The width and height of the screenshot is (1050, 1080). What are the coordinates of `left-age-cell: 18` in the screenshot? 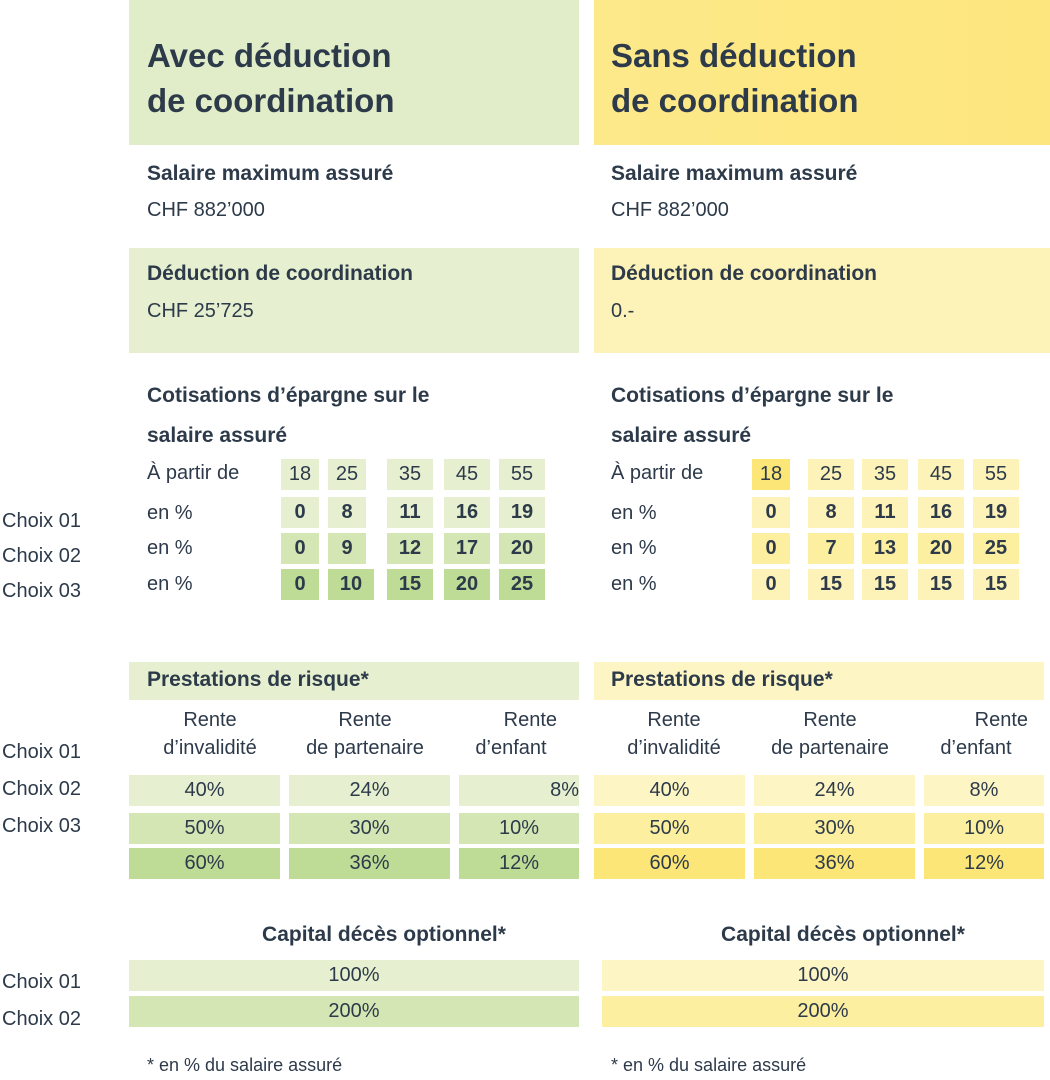 It's located at (300, 474).